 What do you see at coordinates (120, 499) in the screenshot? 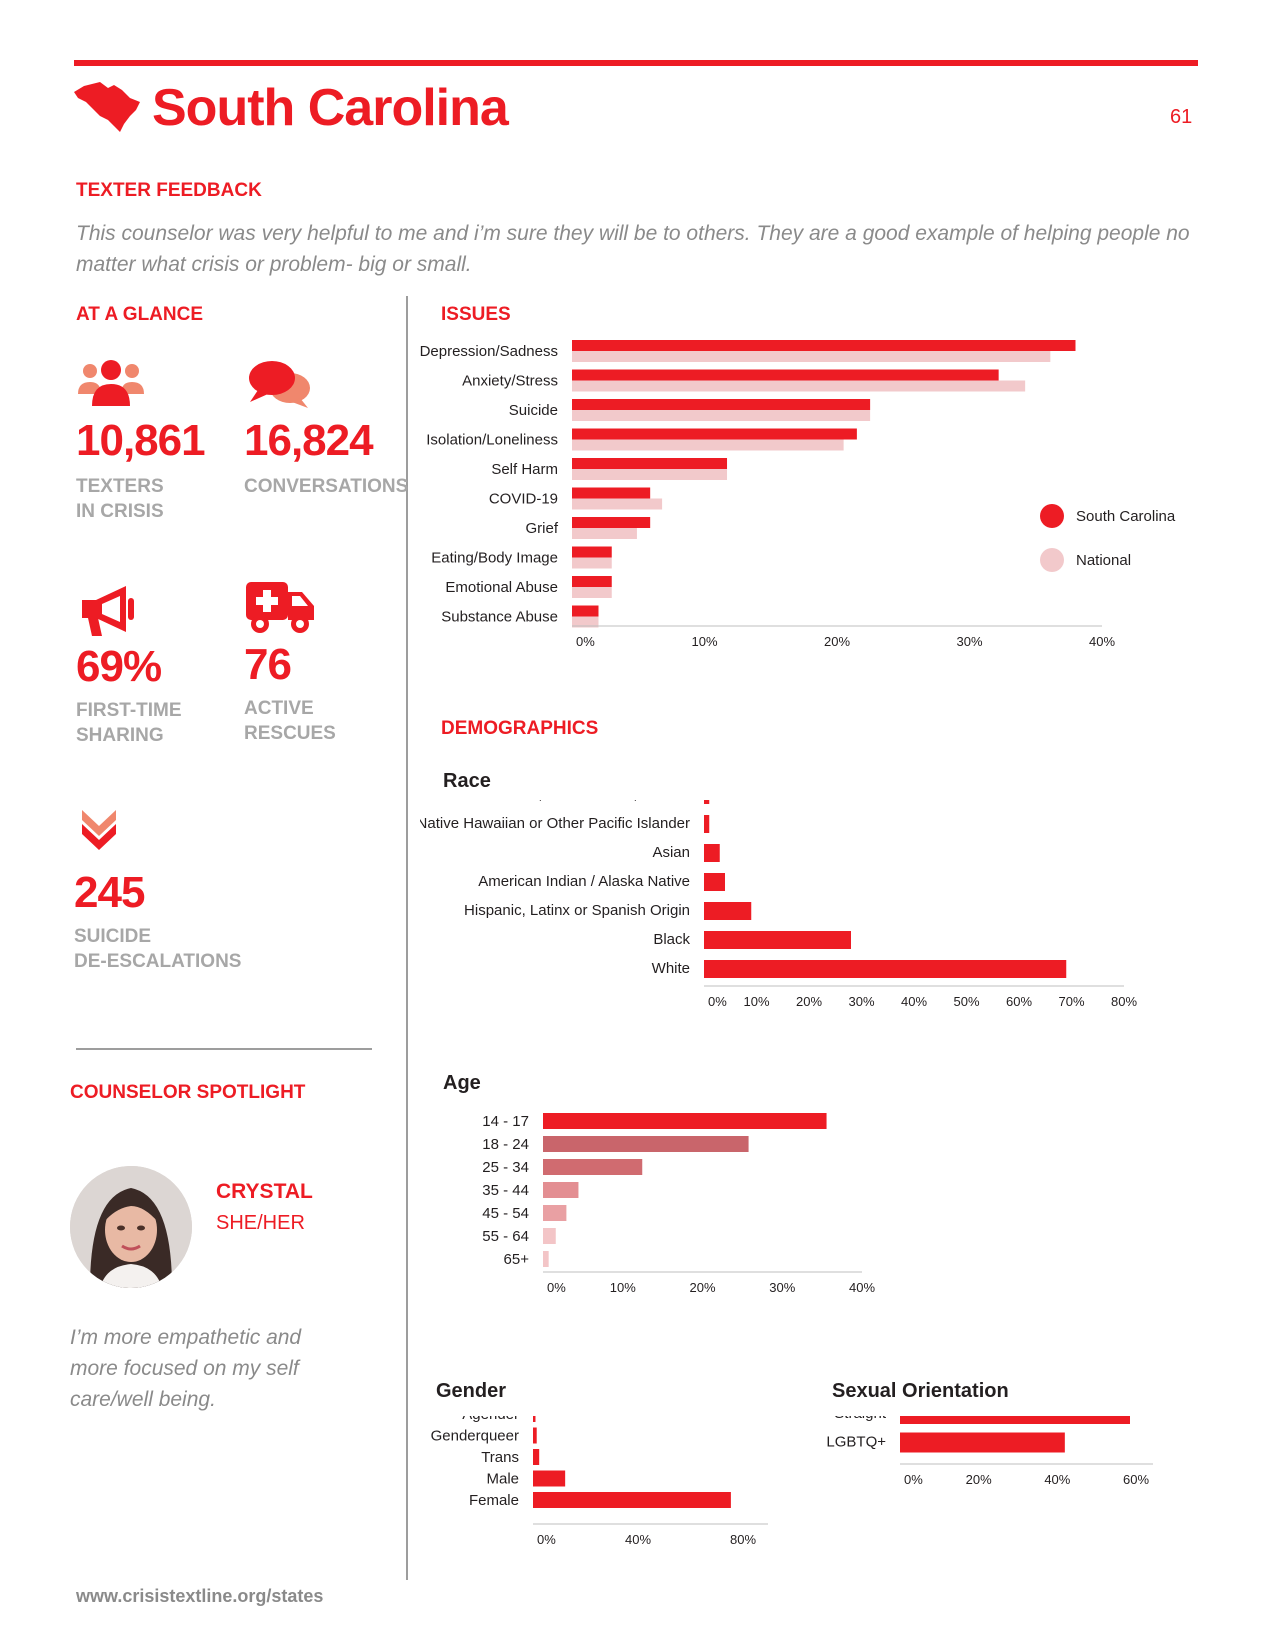
I see `stat-texters-label: TEXTERS IN CRISIS` at bounding box center [120, 499].